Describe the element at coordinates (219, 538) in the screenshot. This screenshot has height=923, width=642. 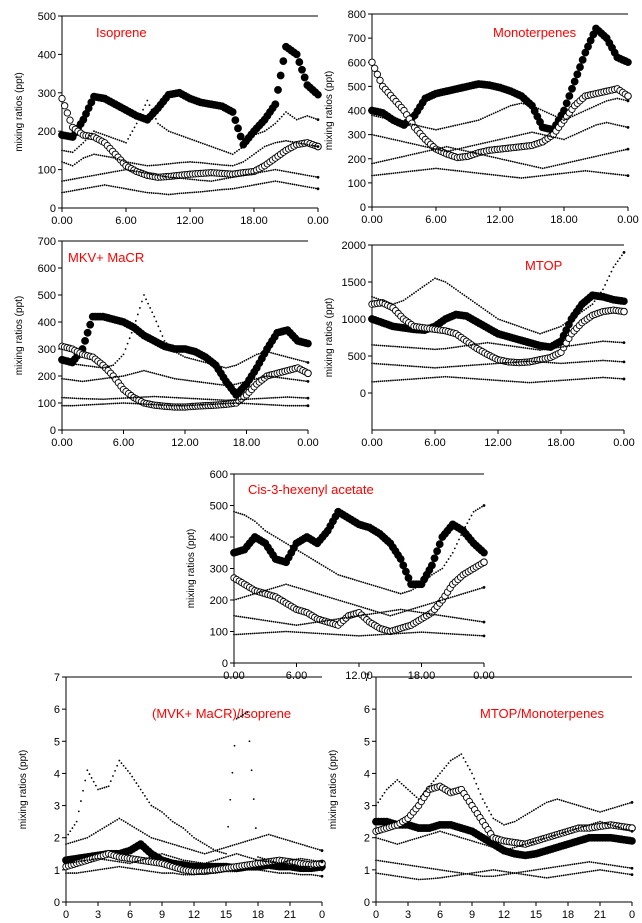
I see `y-tick-label: 400` at that location.